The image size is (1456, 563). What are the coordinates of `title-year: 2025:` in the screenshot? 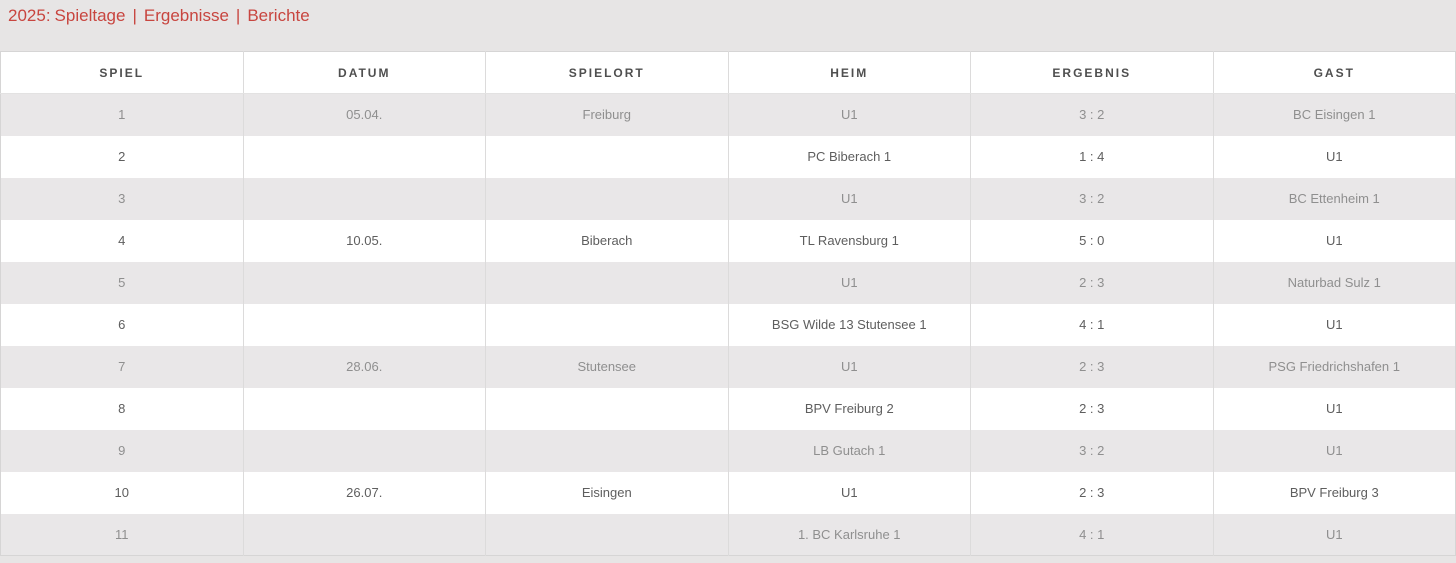 It's located at (29, 15).